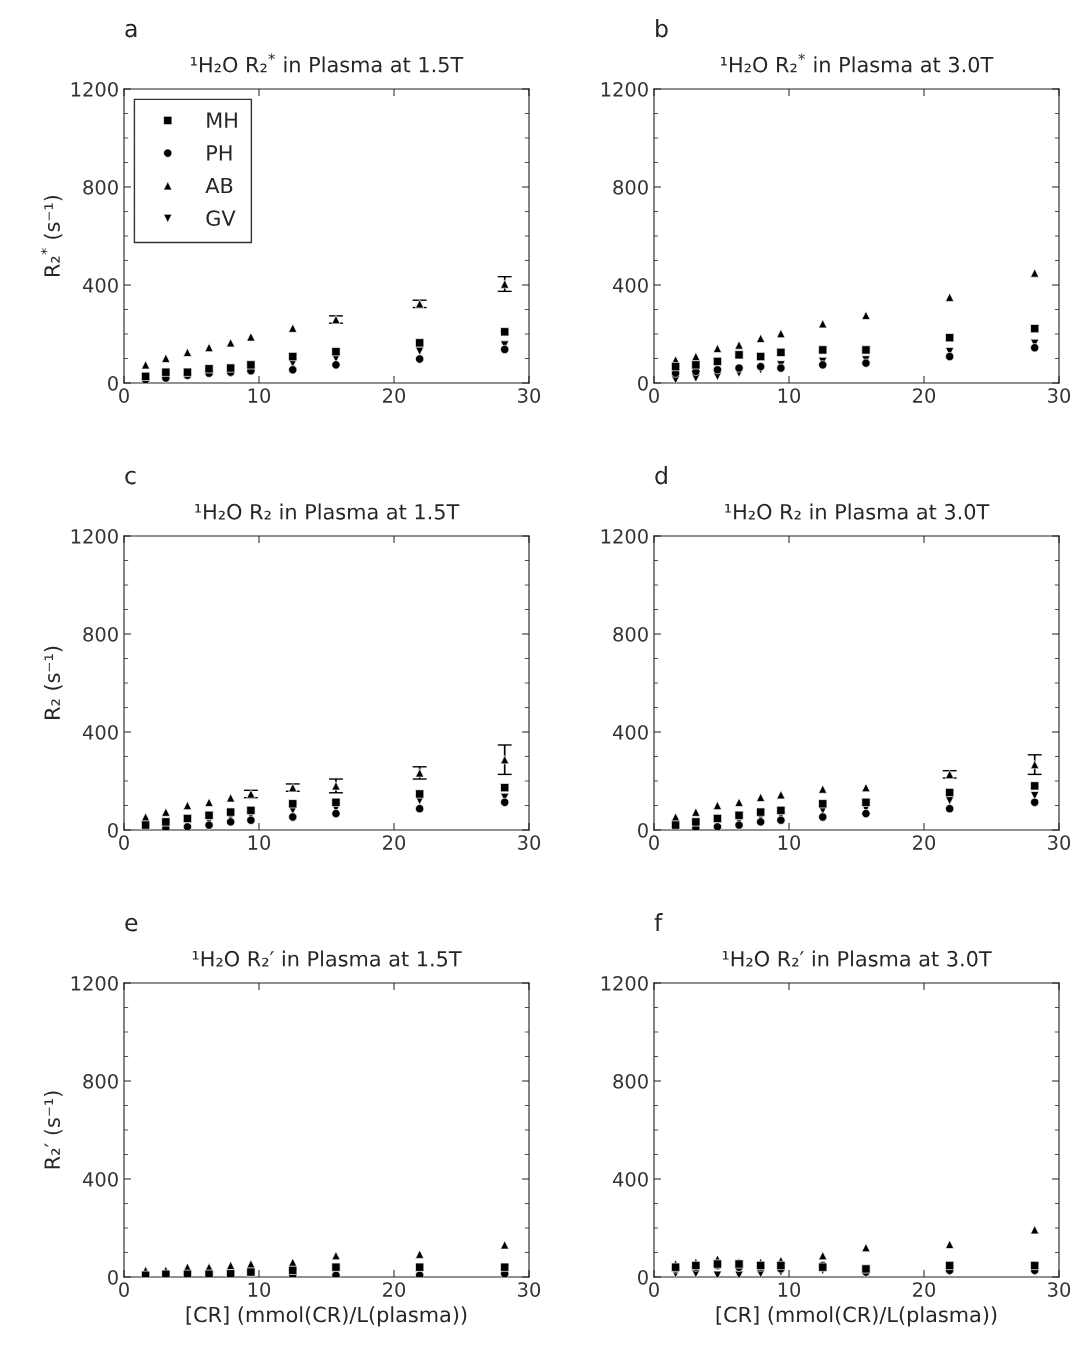  I want to click on y-axis-title: R₂′ (s⁻¹), so click(53, 1130).